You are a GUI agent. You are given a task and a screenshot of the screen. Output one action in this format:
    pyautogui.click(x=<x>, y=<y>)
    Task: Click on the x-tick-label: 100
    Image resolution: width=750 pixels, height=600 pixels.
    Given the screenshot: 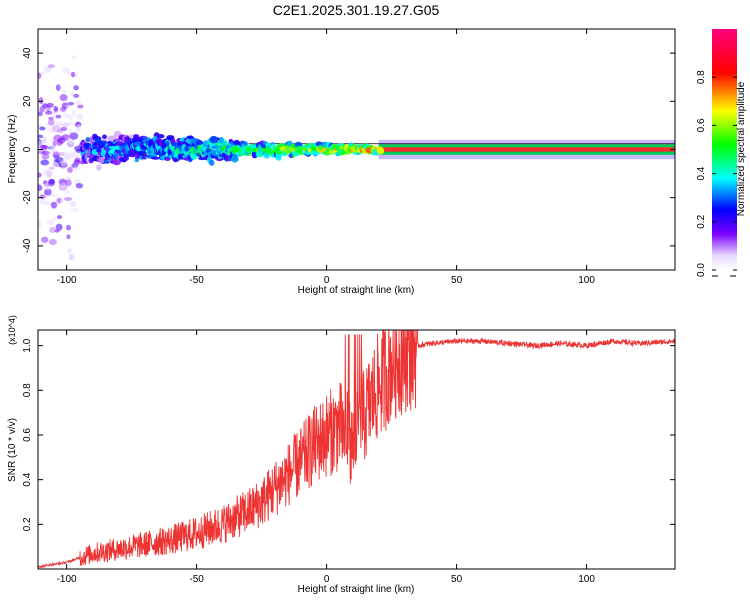 What is the action you would take?
    pyautogui.click(x=586, y=280)
    